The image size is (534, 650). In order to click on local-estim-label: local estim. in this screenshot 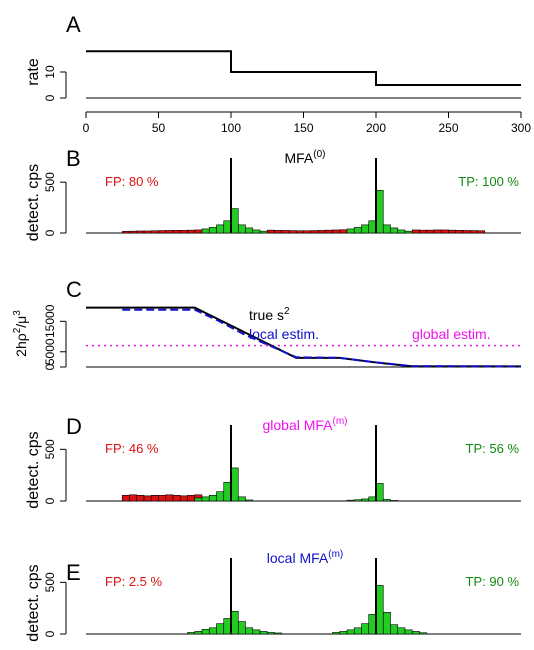, I will do `click(284, 334)`.